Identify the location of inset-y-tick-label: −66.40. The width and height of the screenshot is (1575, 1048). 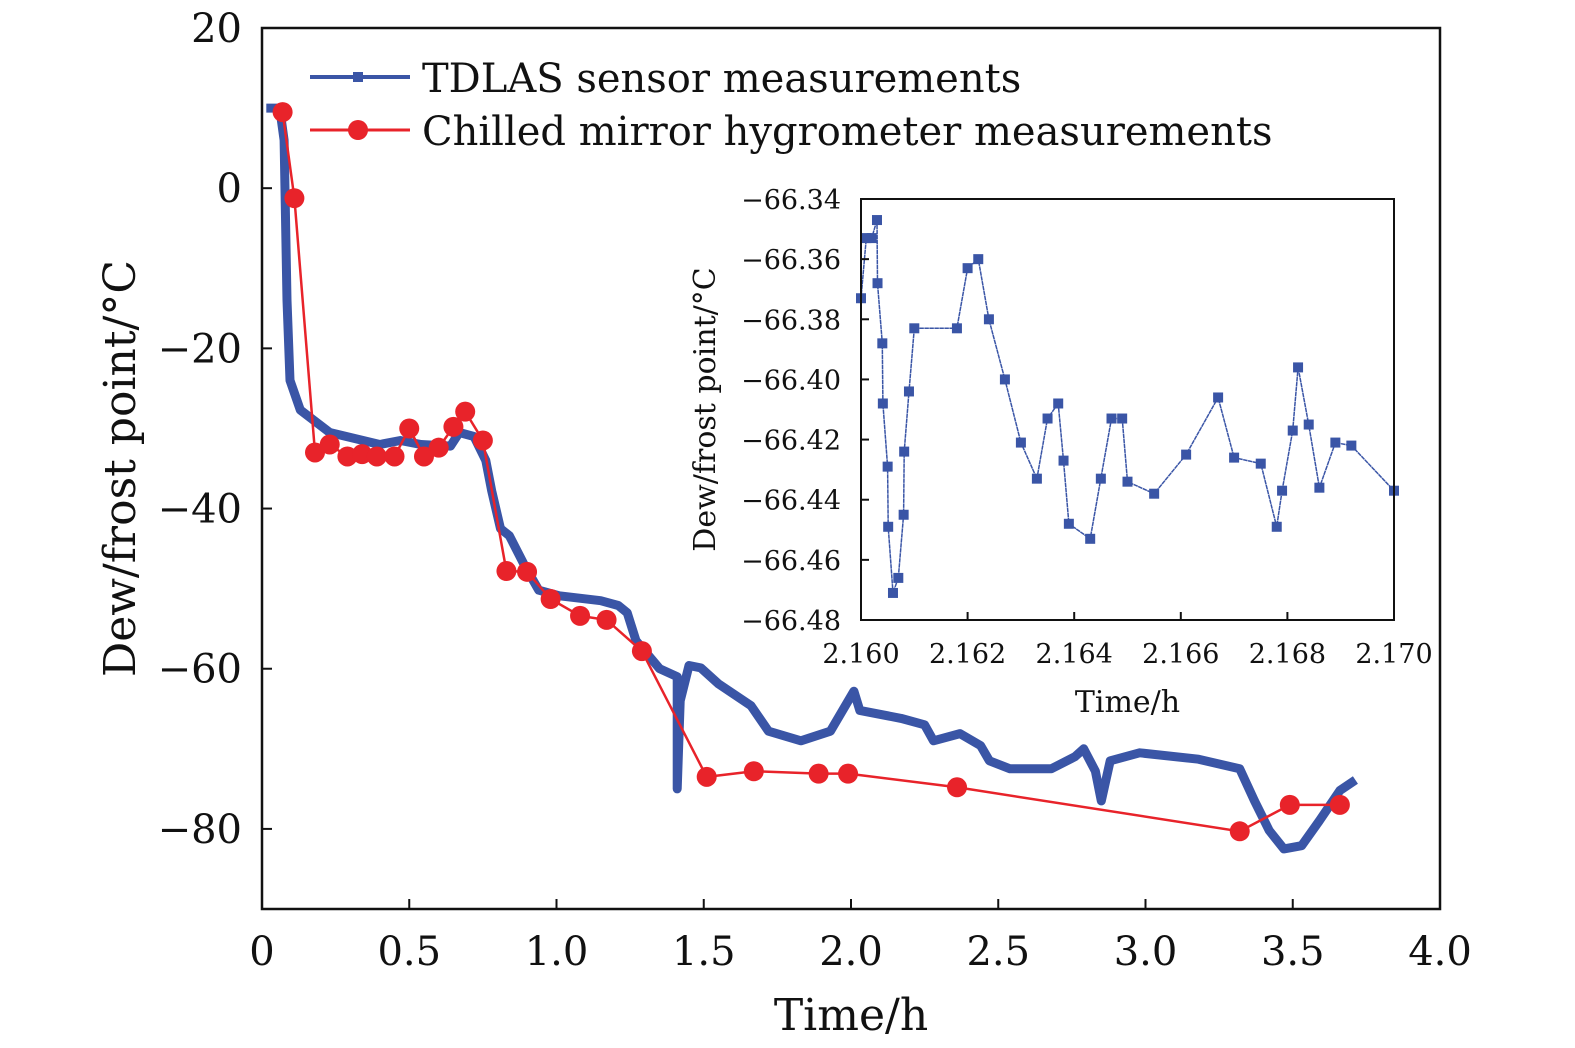
(791, 380).